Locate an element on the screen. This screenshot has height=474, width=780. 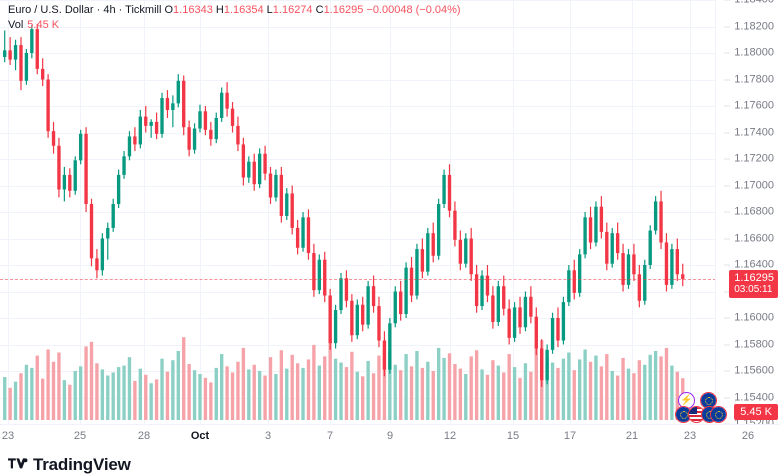
bar-countdown: 03:05:11 is located at coordinates (753, 289).